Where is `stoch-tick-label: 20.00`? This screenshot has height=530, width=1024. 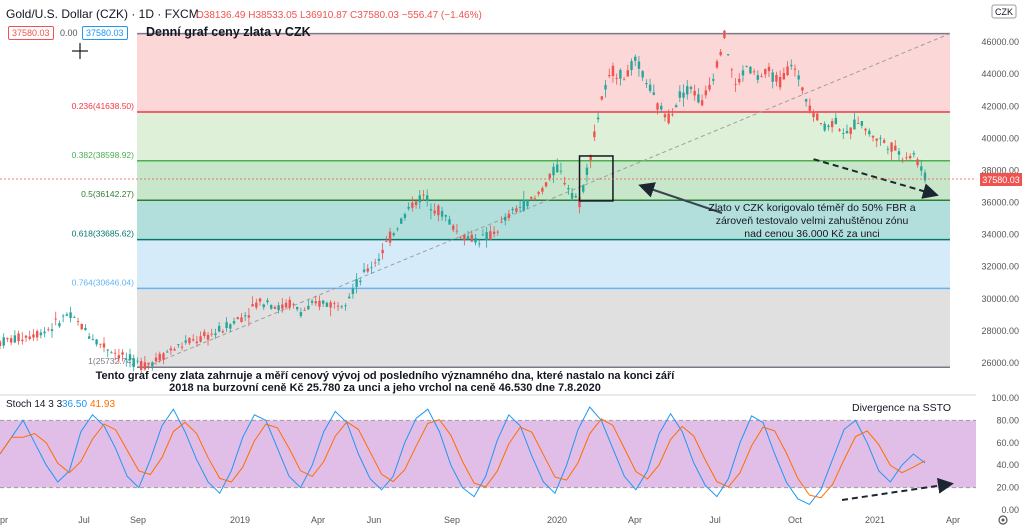
stoch-tick-label: 20.00 is located at coordinates (1007, 488).